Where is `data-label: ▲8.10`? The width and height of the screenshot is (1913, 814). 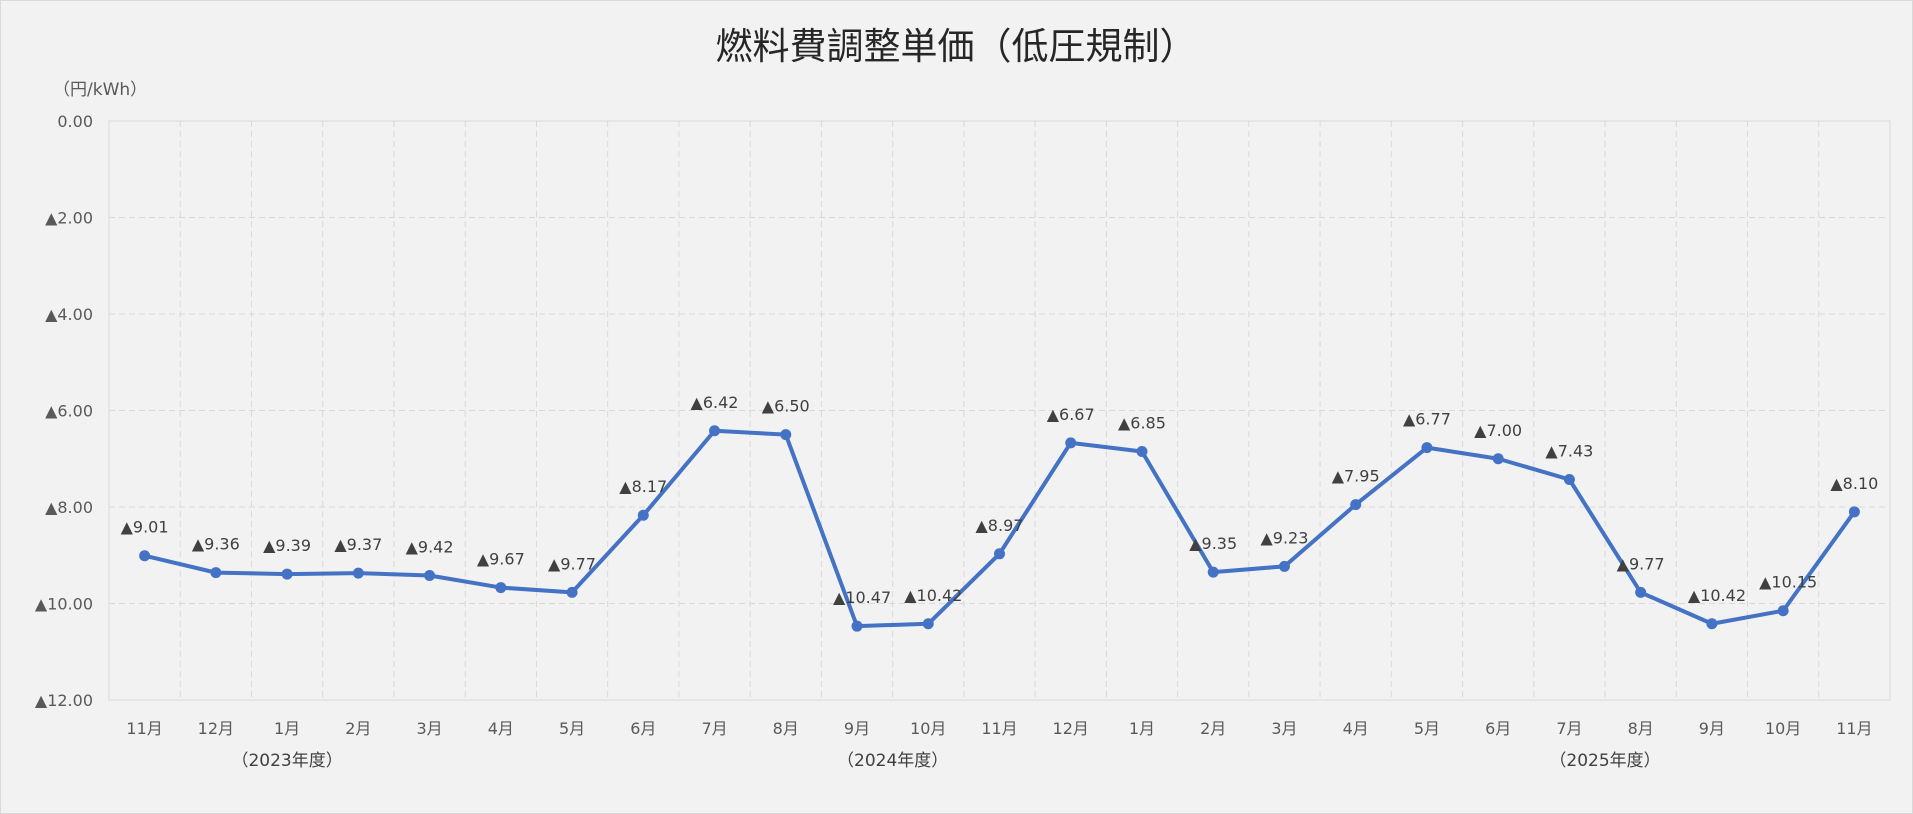 data-label: ▲8.10 is located at coordinates (1854, 483).